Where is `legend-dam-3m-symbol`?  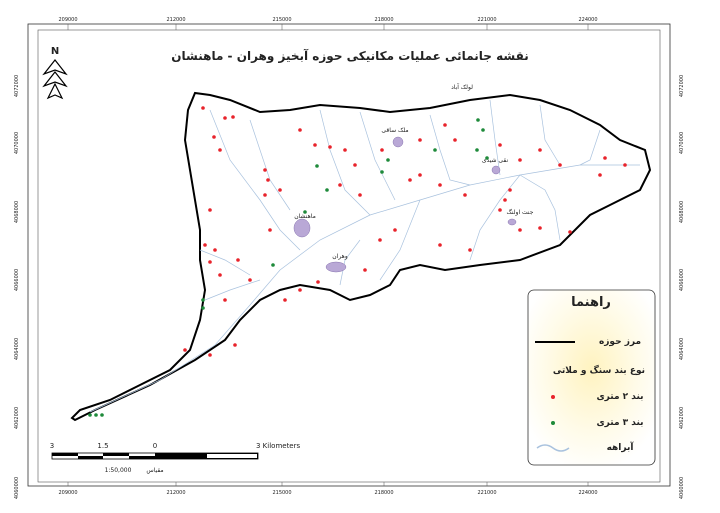
legend-dam-3m-symbol is located at coordinates (553, 423).